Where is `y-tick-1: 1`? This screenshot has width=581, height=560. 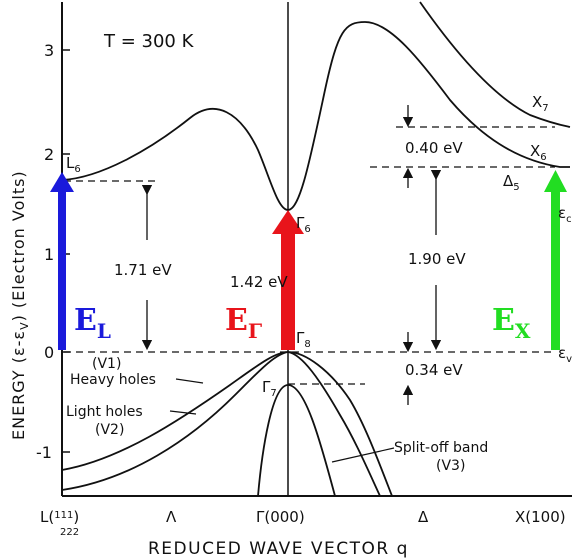
y-tick-1: 1 is located at coordinates (49, 254).